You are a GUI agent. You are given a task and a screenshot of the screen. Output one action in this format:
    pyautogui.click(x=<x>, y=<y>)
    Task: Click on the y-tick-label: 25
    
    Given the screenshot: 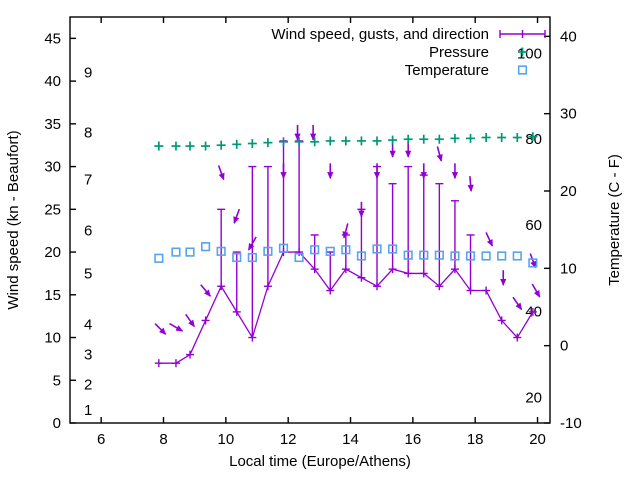 What is the action you would take?
    pyautogui.click(x=52, y=209)
    